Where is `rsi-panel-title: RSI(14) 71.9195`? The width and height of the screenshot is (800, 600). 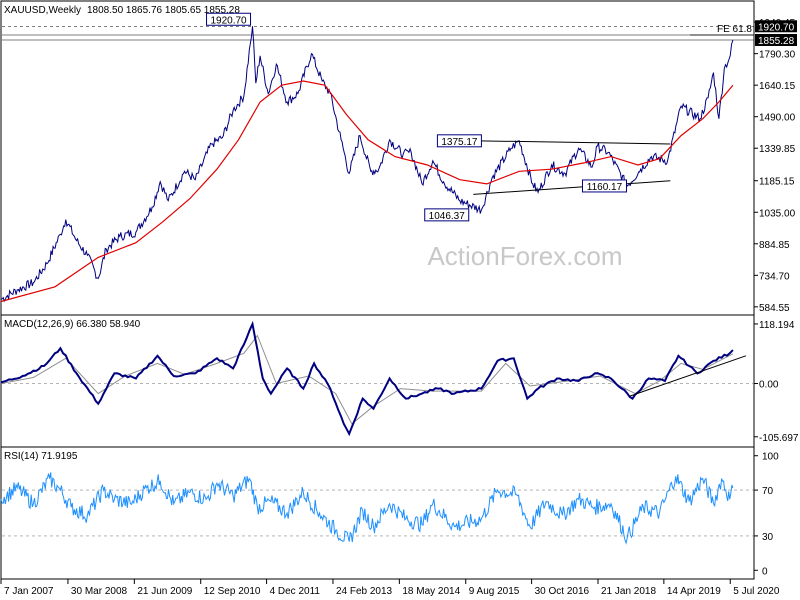
rsi-panel-title: RSI(14) 71.9195 is located at coordinates (41, 456).